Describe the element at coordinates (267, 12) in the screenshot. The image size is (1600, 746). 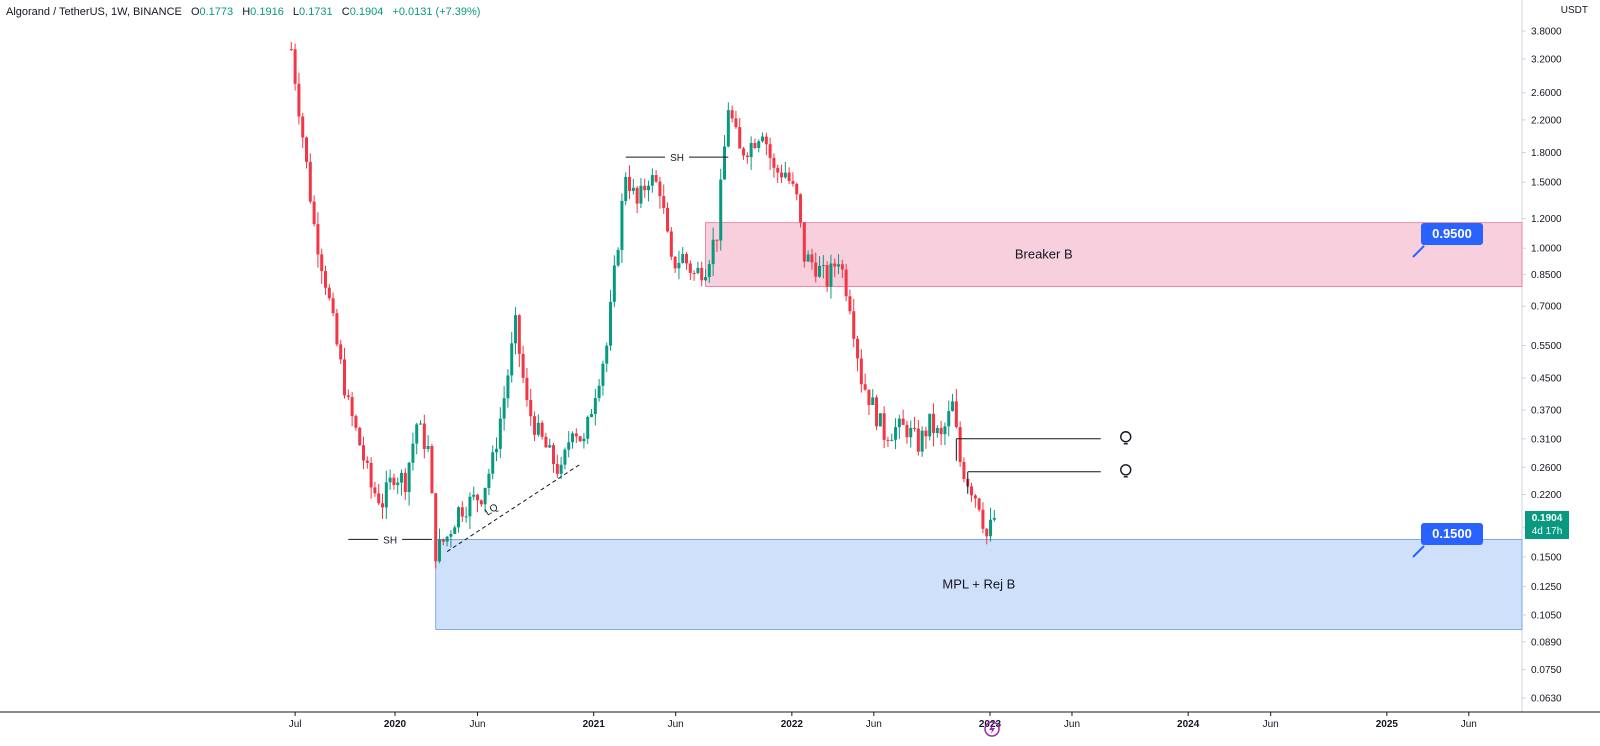
I see `high-value: 0.1916` at that location.